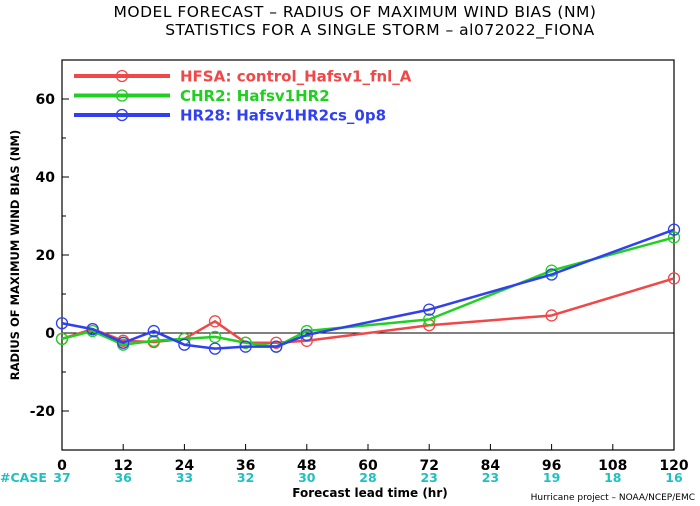  Describe the element at coordinates (551, 477) in the screenshot. I see `case-count: 19` at that location.